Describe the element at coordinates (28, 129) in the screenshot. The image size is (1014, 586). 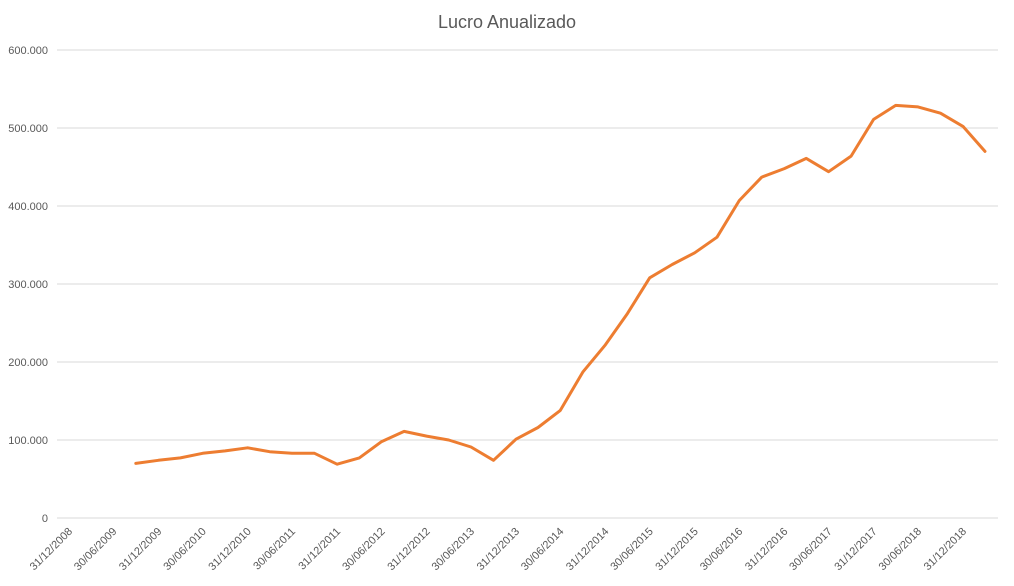
I see `y-tick-label: 500.000` at that location.